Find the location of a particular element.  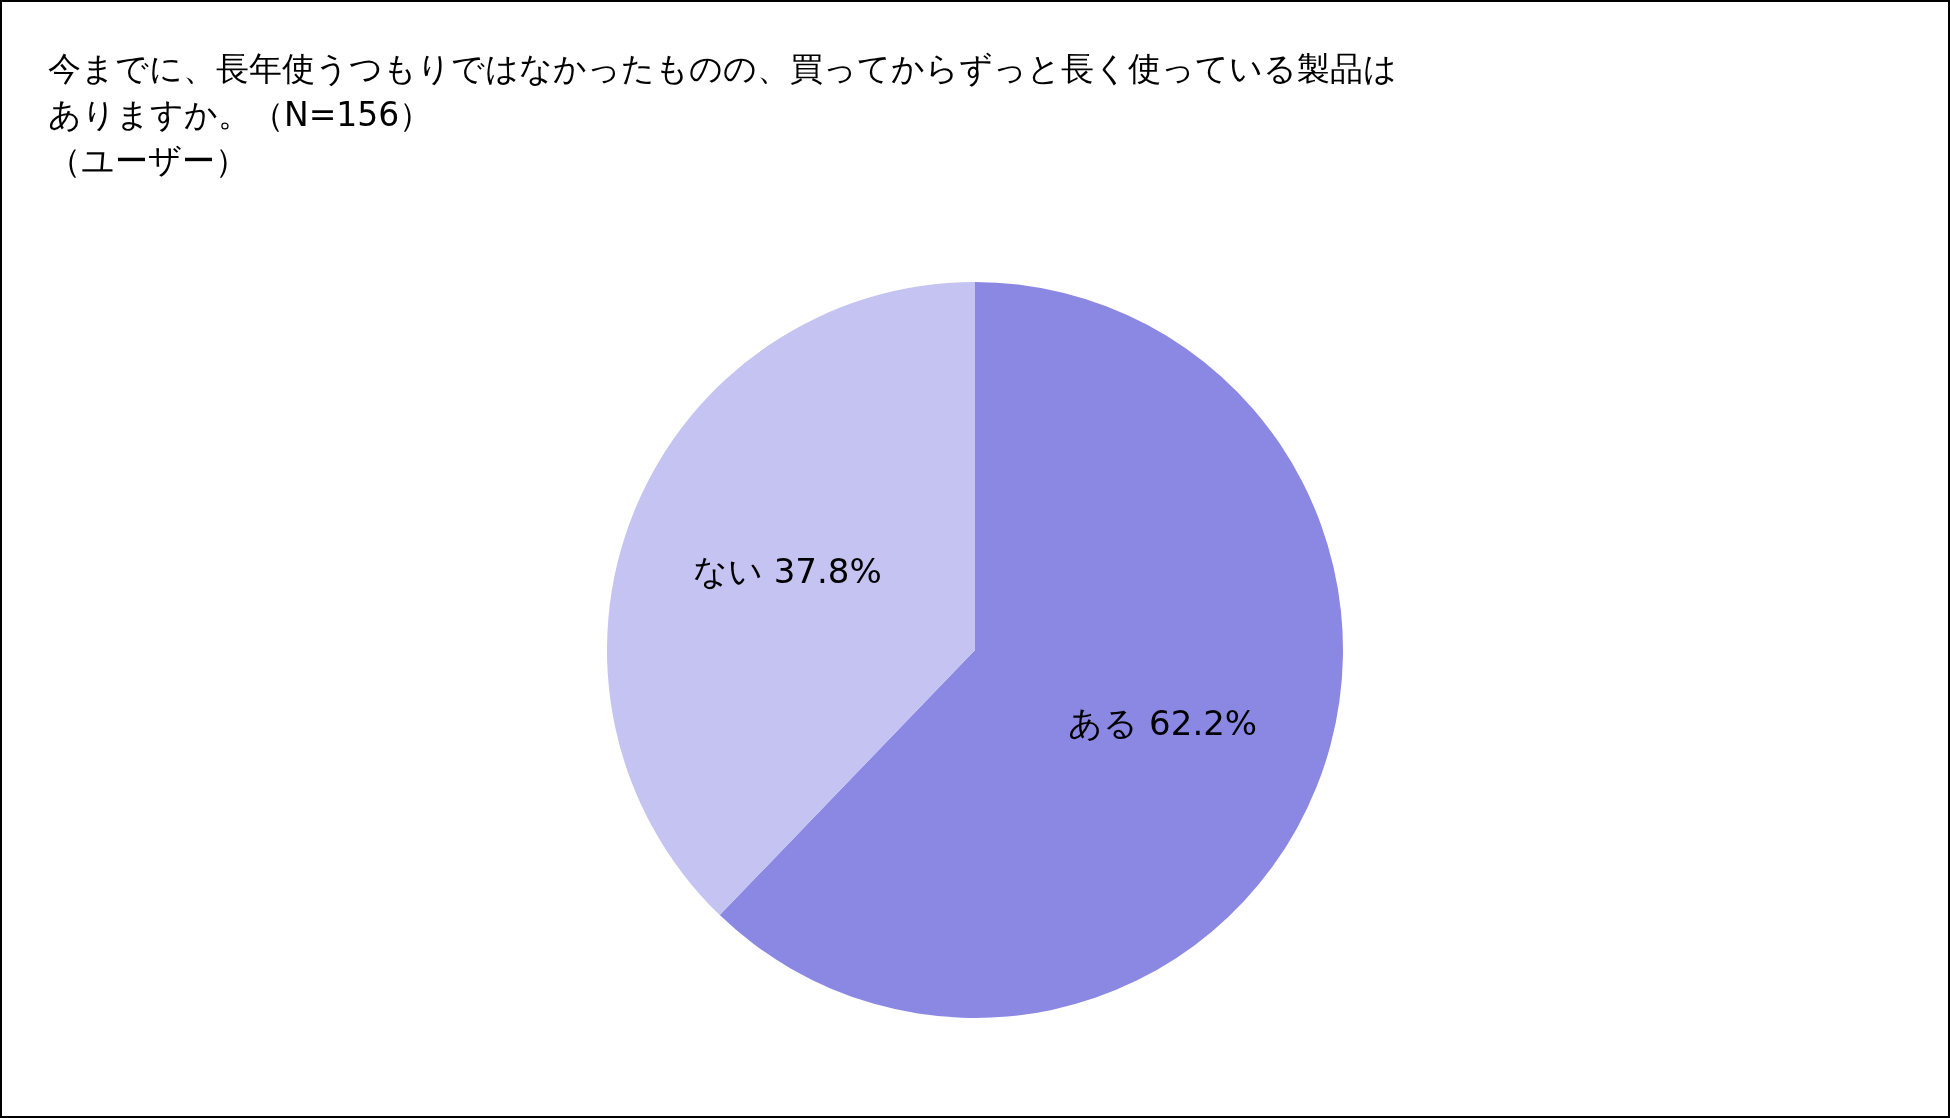

chart-title: 今までに、長年使うつもりではなかったものの、買ってからずっと長く使っている製品はありますか。（N=156） is located at coordinates (723, 92).